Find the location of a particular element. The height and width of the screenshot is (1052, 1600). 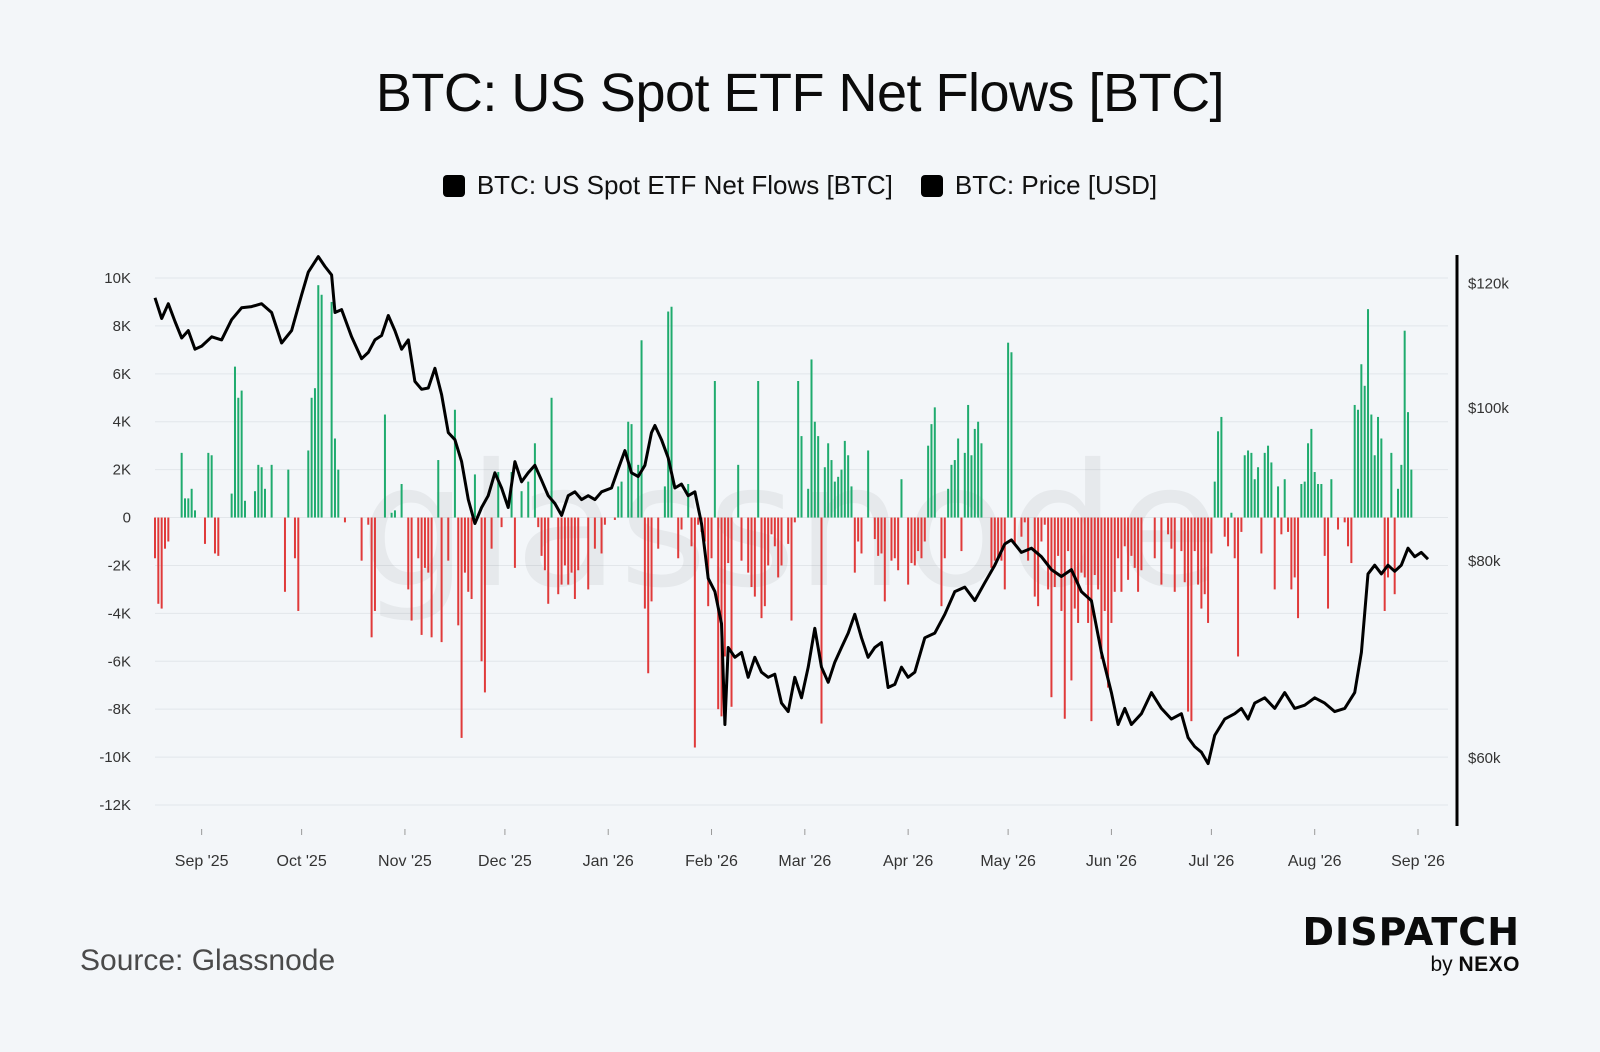

y-left-tick-label: -12K is located at coordinates (115, 805).